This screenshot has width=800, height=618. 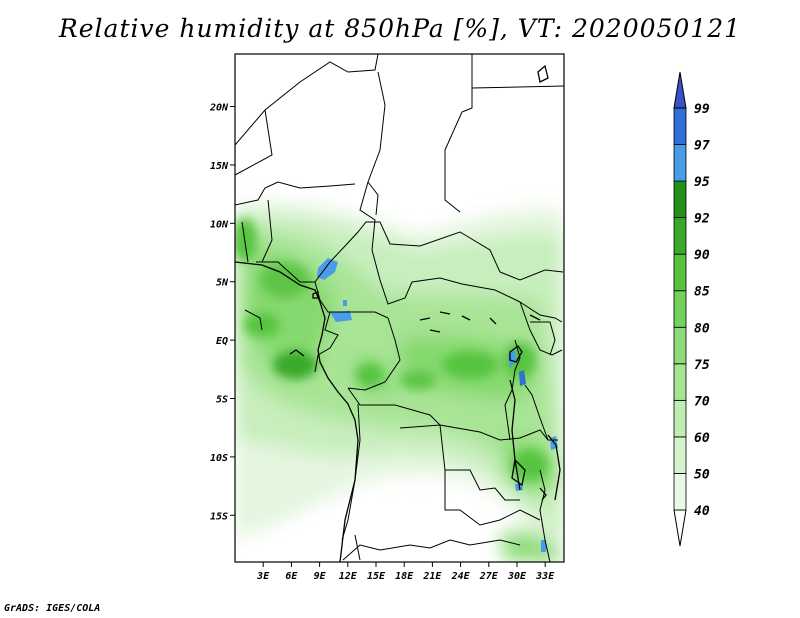 I want to click on lon-tick-label: 3E, so click(x=263, y=576).